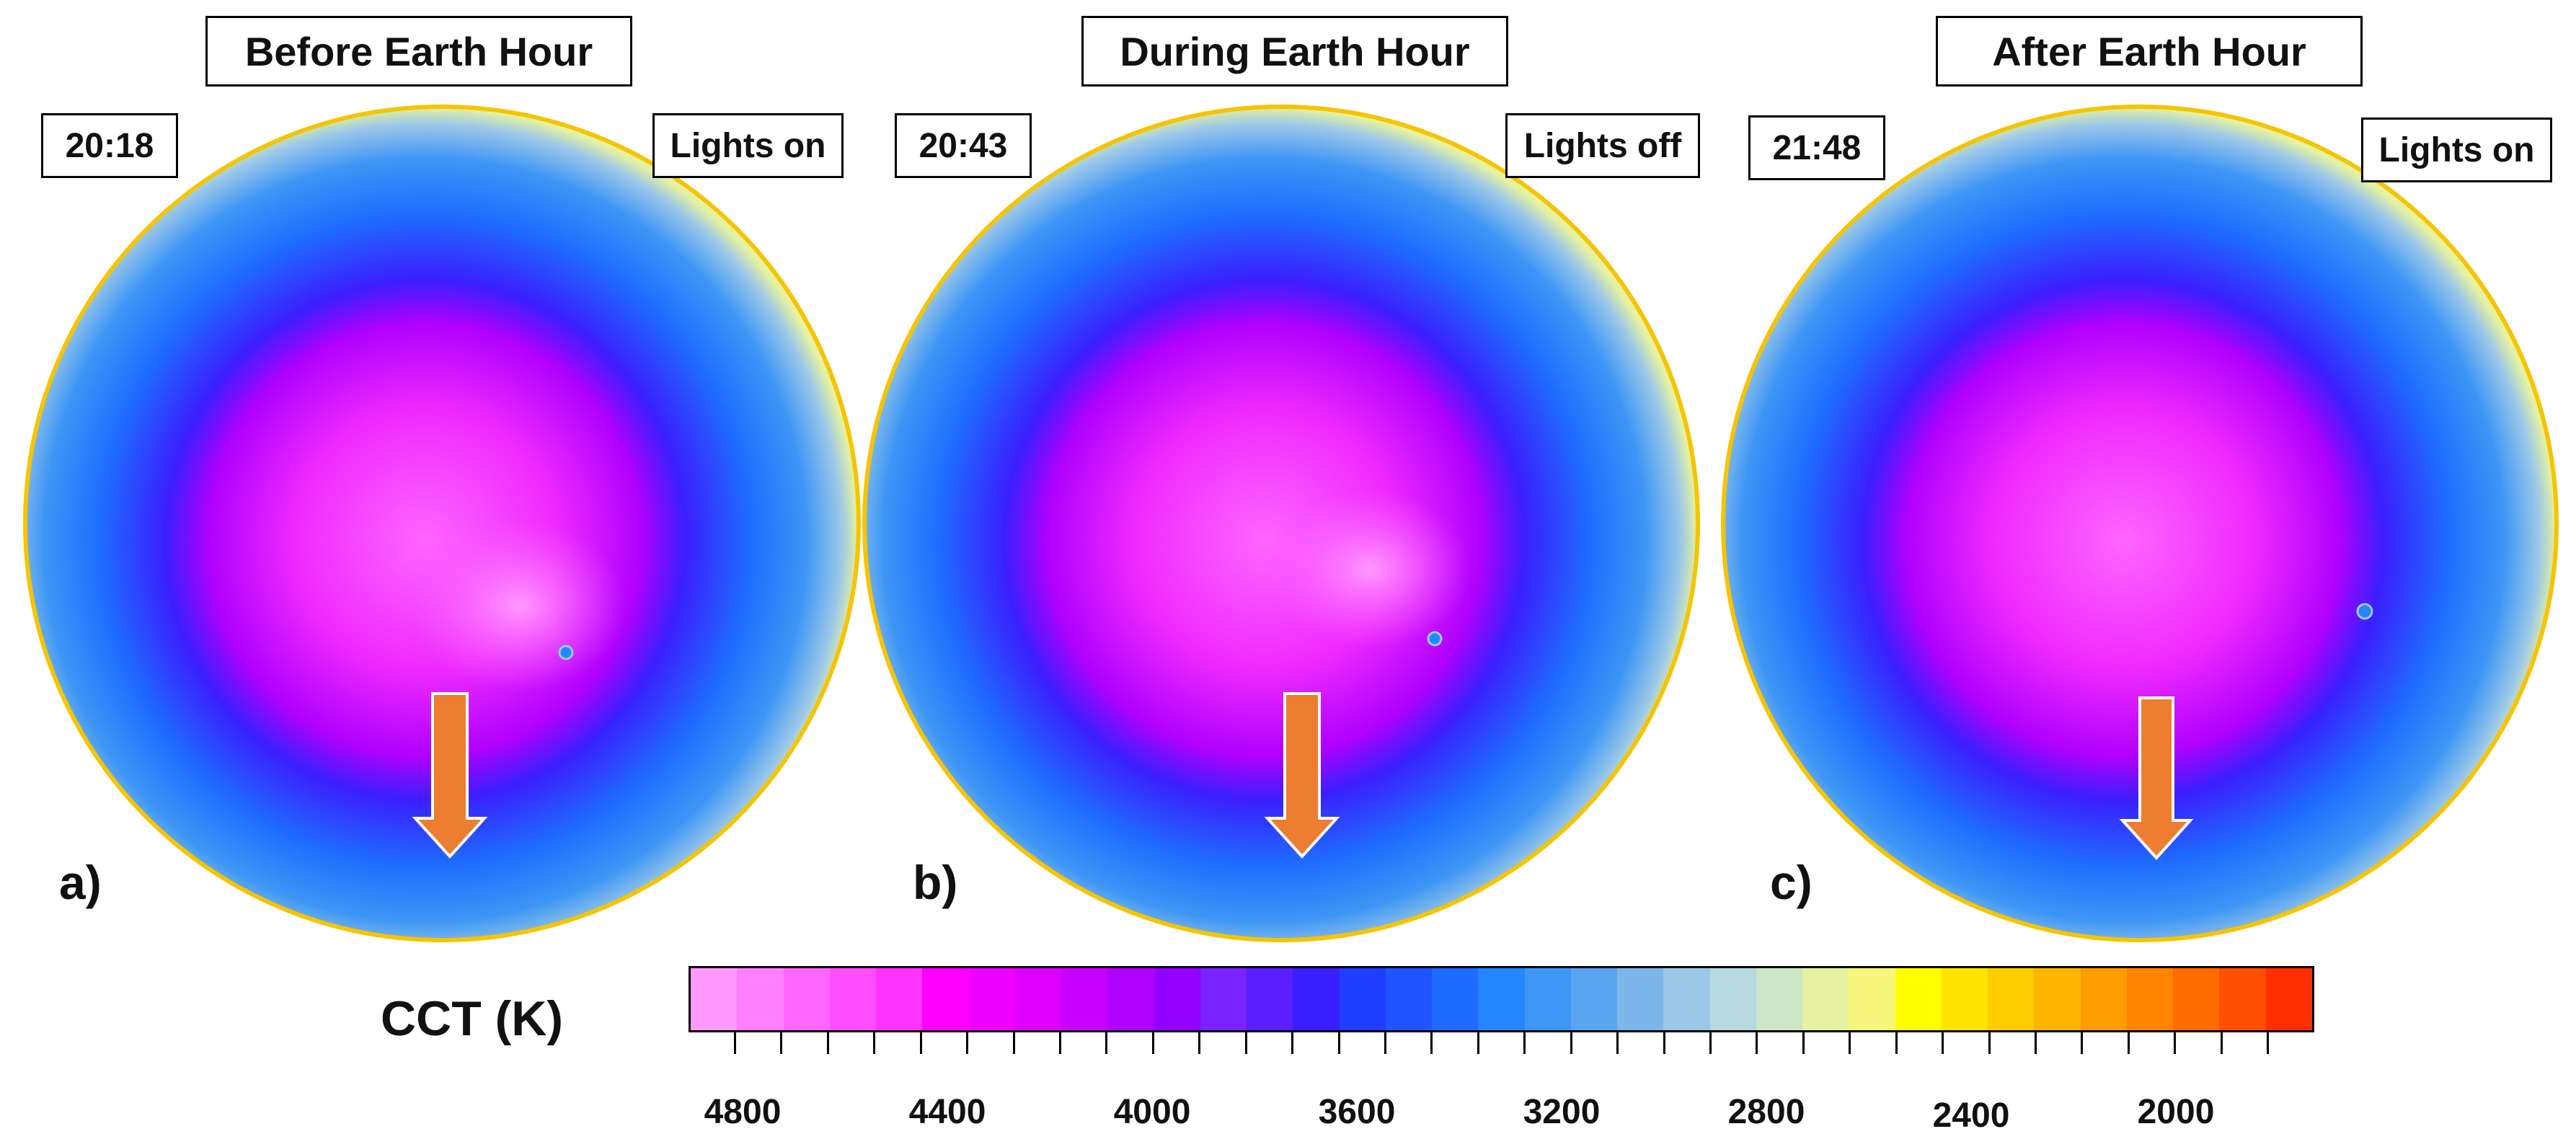 The height and width of the screenshot is (1147, 2576). I want to click on panel-a-status: Lights on, so click(748, 145).